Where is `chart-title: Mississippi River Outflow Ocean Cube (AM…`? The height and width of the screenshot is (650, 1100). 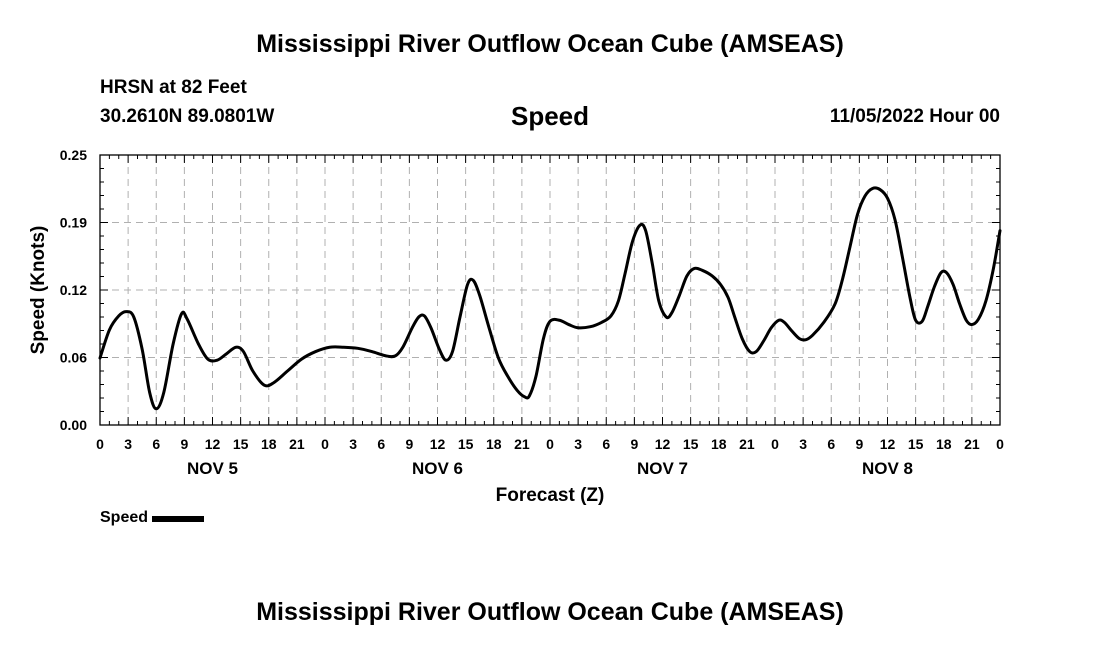 chart-title: Mississippi River Outflow Ocean Cube (AM… is located at coordinates (550, 44).